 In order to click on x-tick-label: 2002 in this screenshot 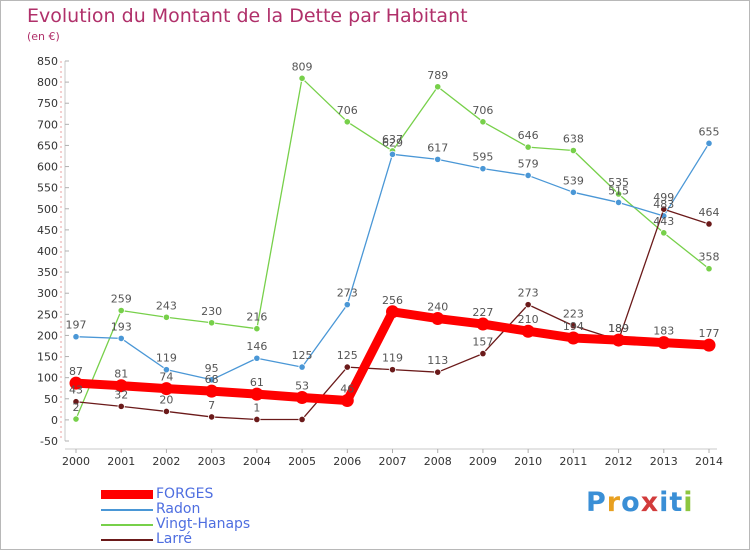, I will do `click(166, 461)`.